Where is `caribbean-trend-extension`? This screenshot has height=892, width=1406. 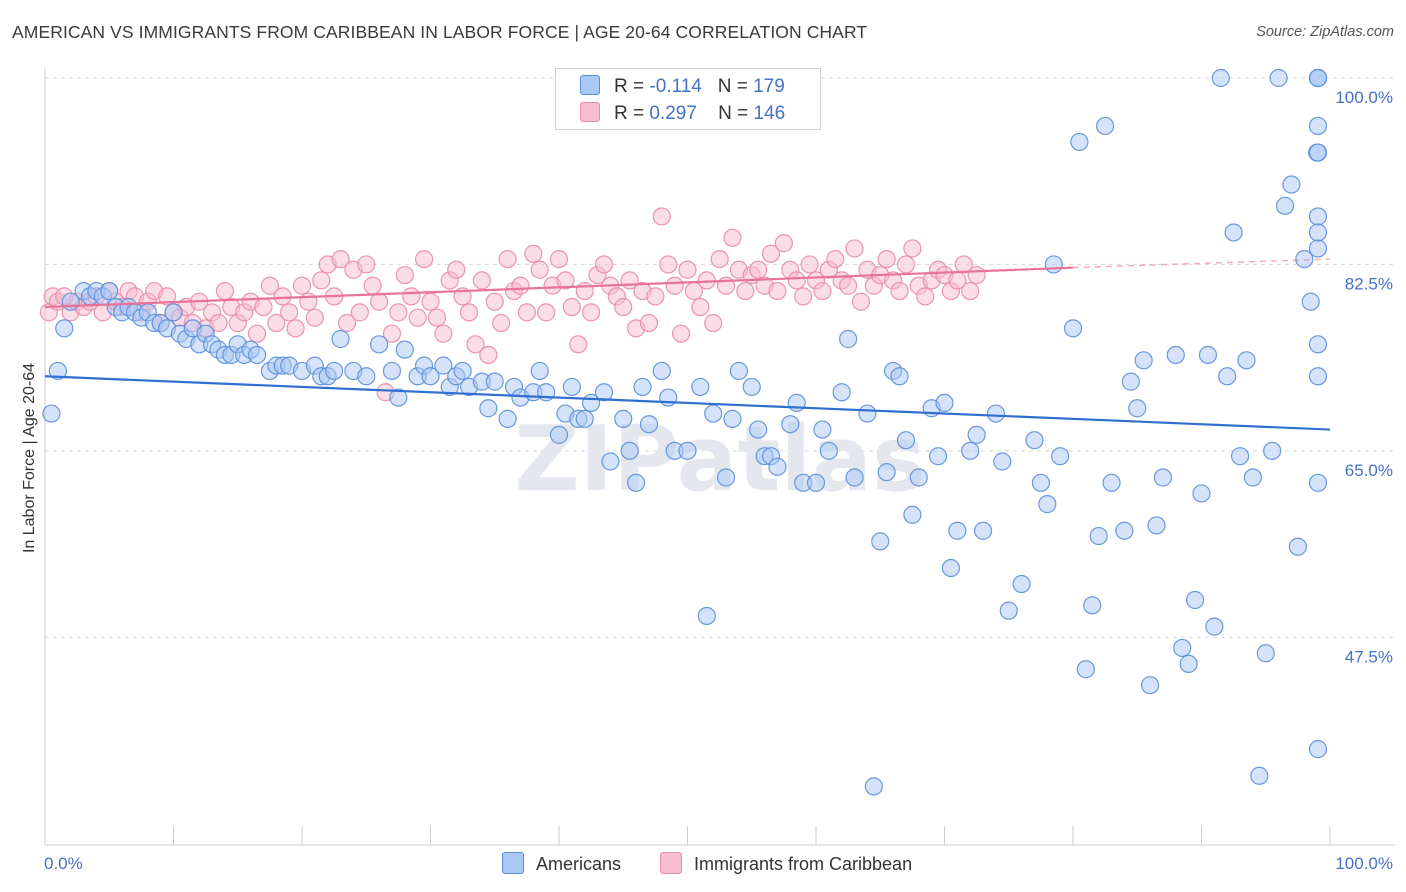 caribbean-trend-extension is located at coordinates (1201, 263).